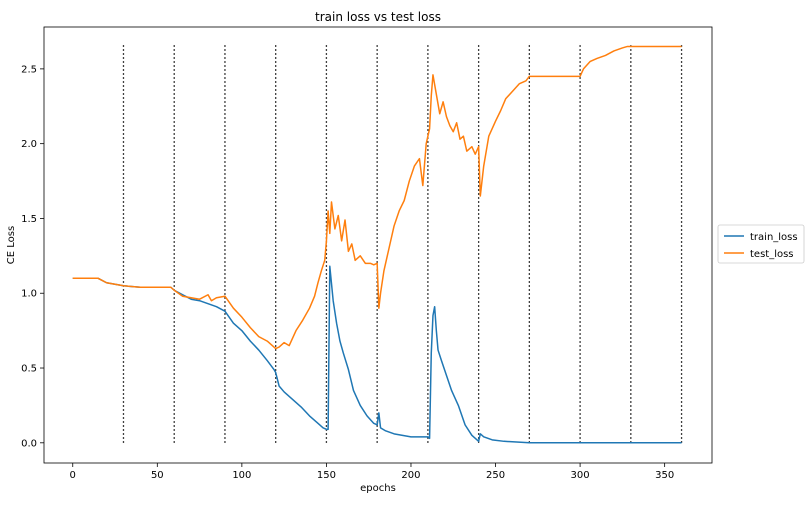  Describe the element at coordinates (495, 475) in the screenshot. I see `x-tick-label: 250` at that location.